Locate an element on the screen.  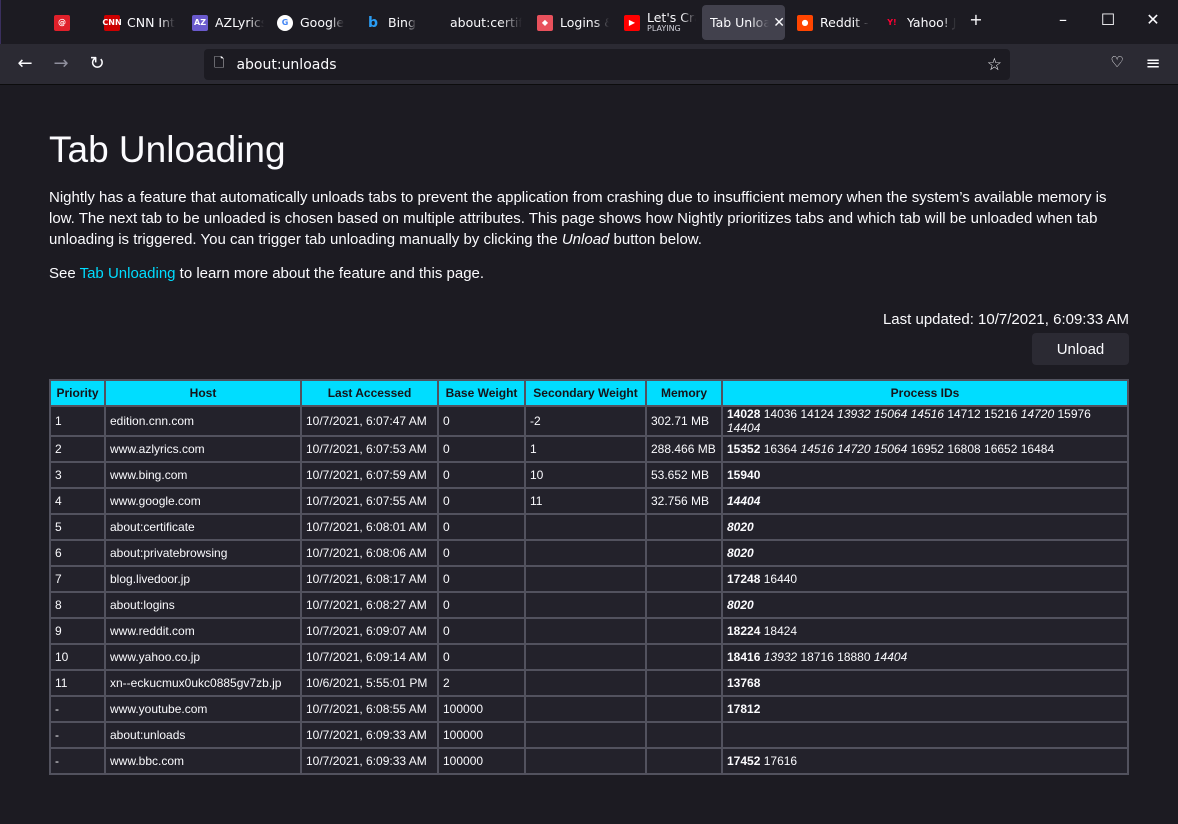
table-cell: 10/7/2021, 6:07:53 AM is located at coordinates (369, 449).